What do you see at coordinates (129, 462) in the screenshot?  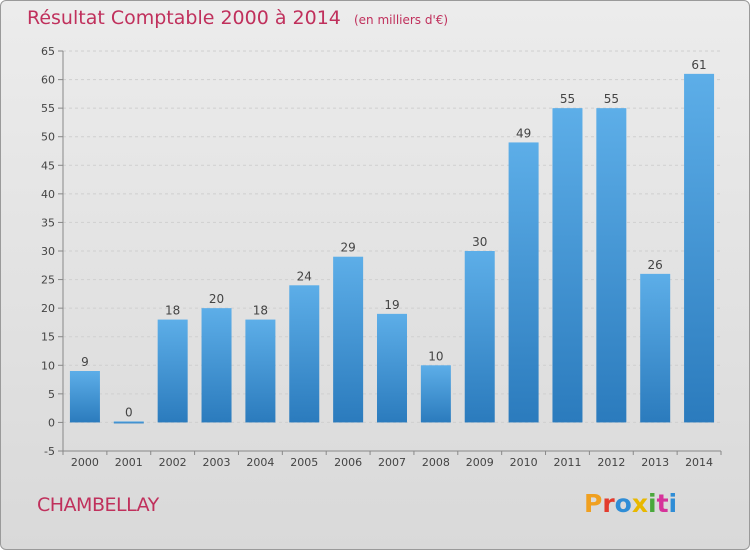 I see `x-tick-label: 2001` at bounding box center [129, 462].